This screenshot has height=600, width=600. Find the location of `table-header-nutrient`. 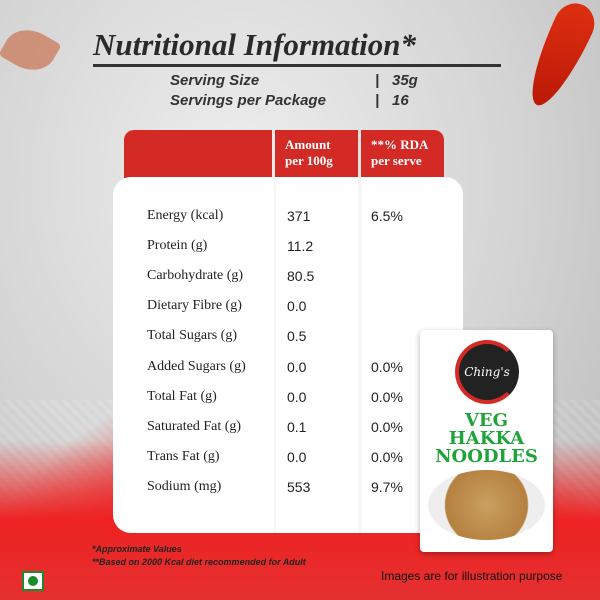

table-header-nutrient is located at coordinates (198, 154).